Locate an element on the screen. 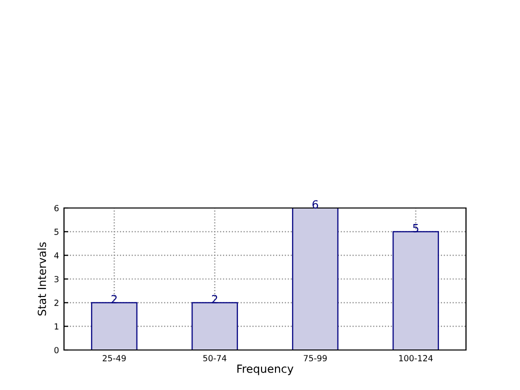 The image size is (520, 390). x-tick-label: 25-49 is located at coordinates (114, 358).